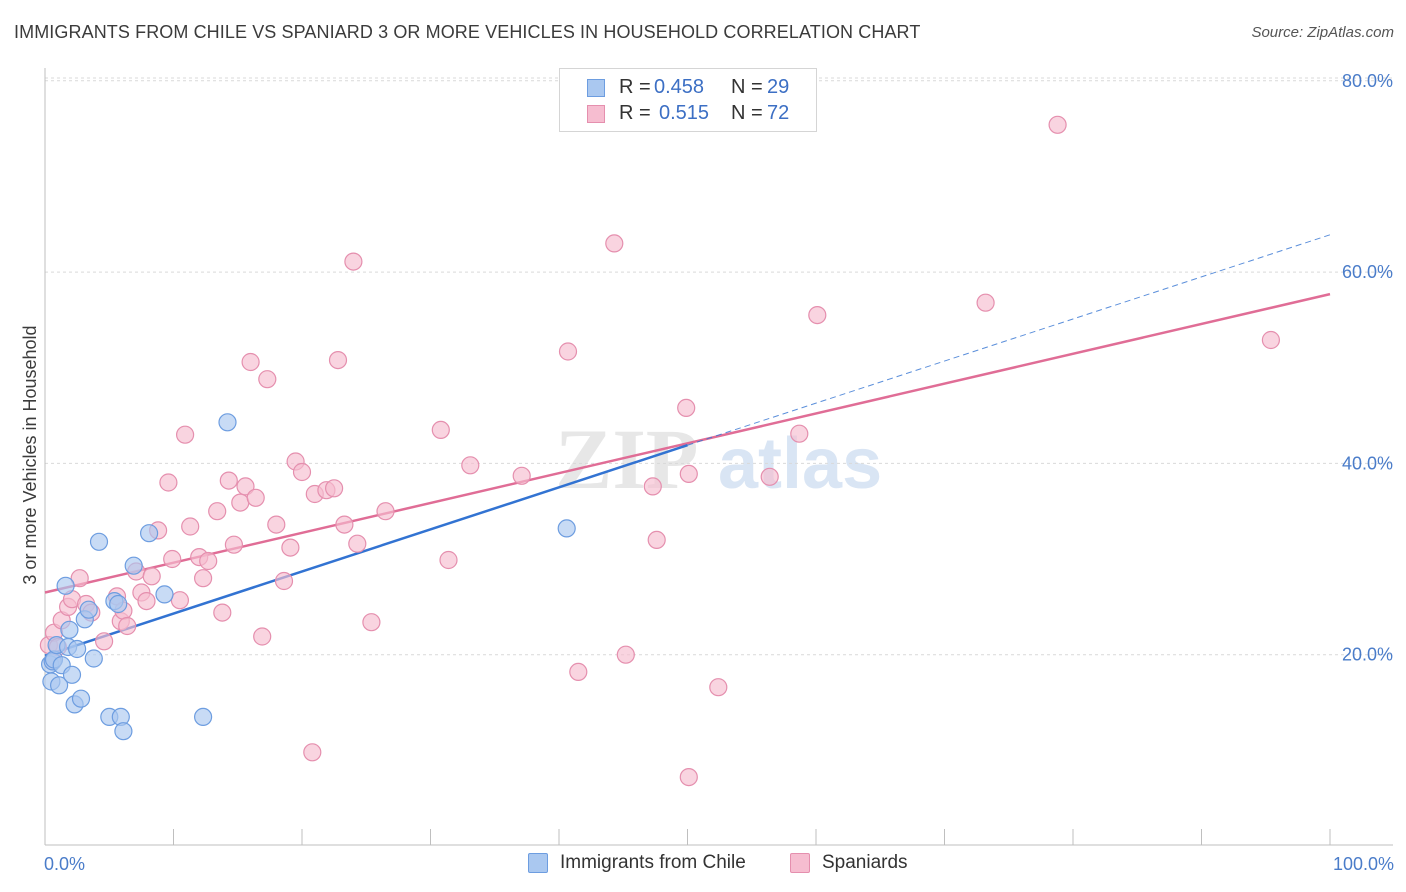 The width and height of the screenshot is (1406, 892). I want to click on chile-trend-line, so click(366, 550).